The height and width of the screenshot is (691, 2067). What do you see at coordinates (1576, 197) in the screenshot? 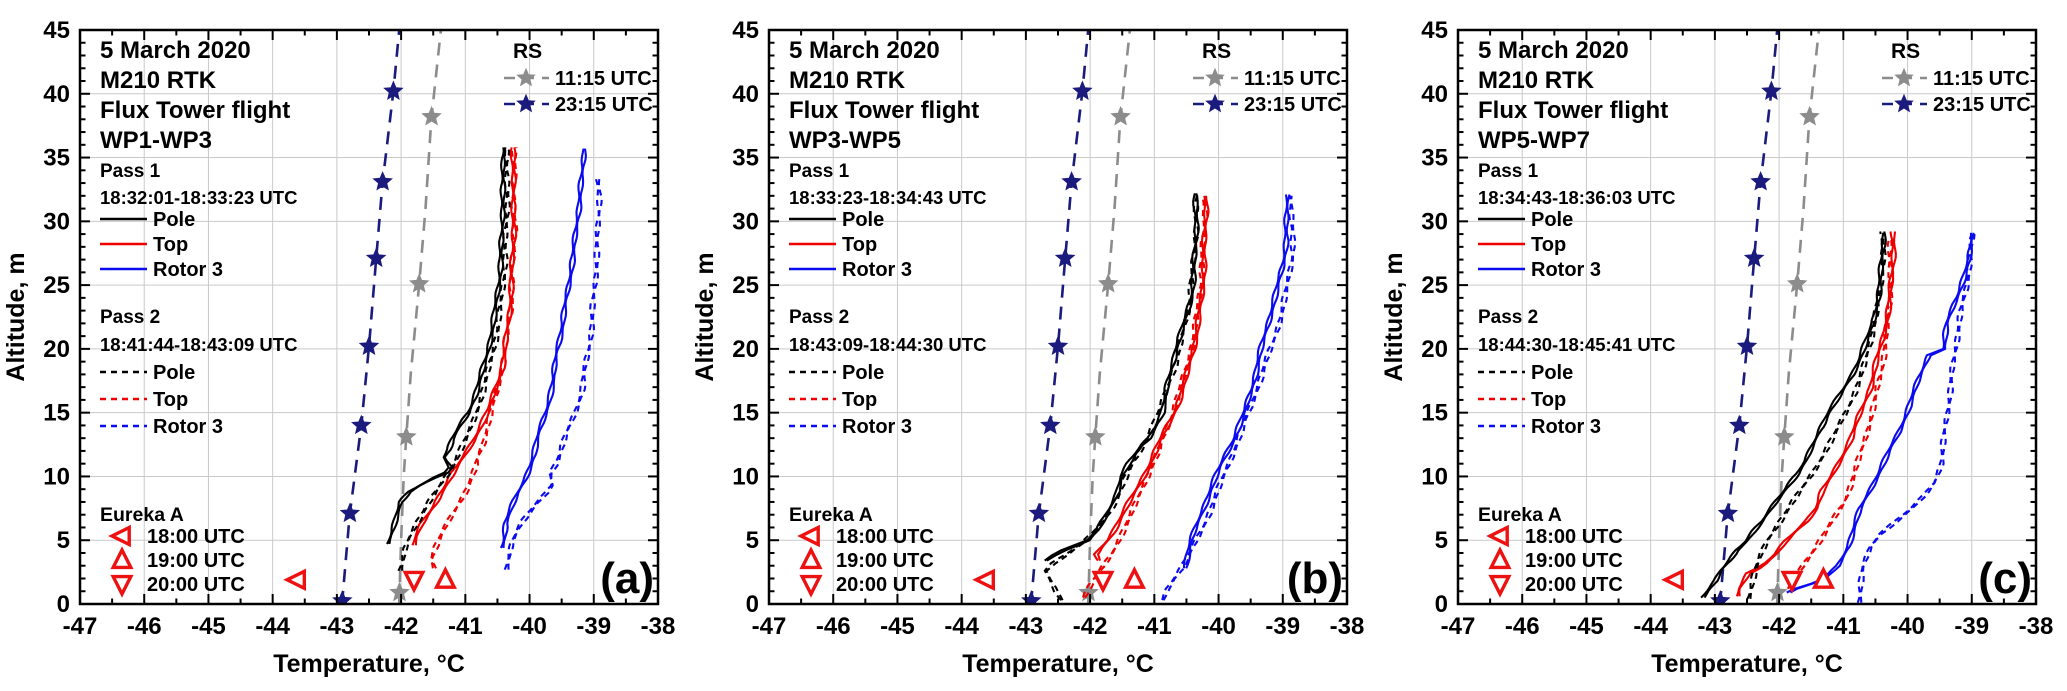
I see `pass1-time: 18:34:43-18:36:03 UTC` at bounding box center [1576, 197].